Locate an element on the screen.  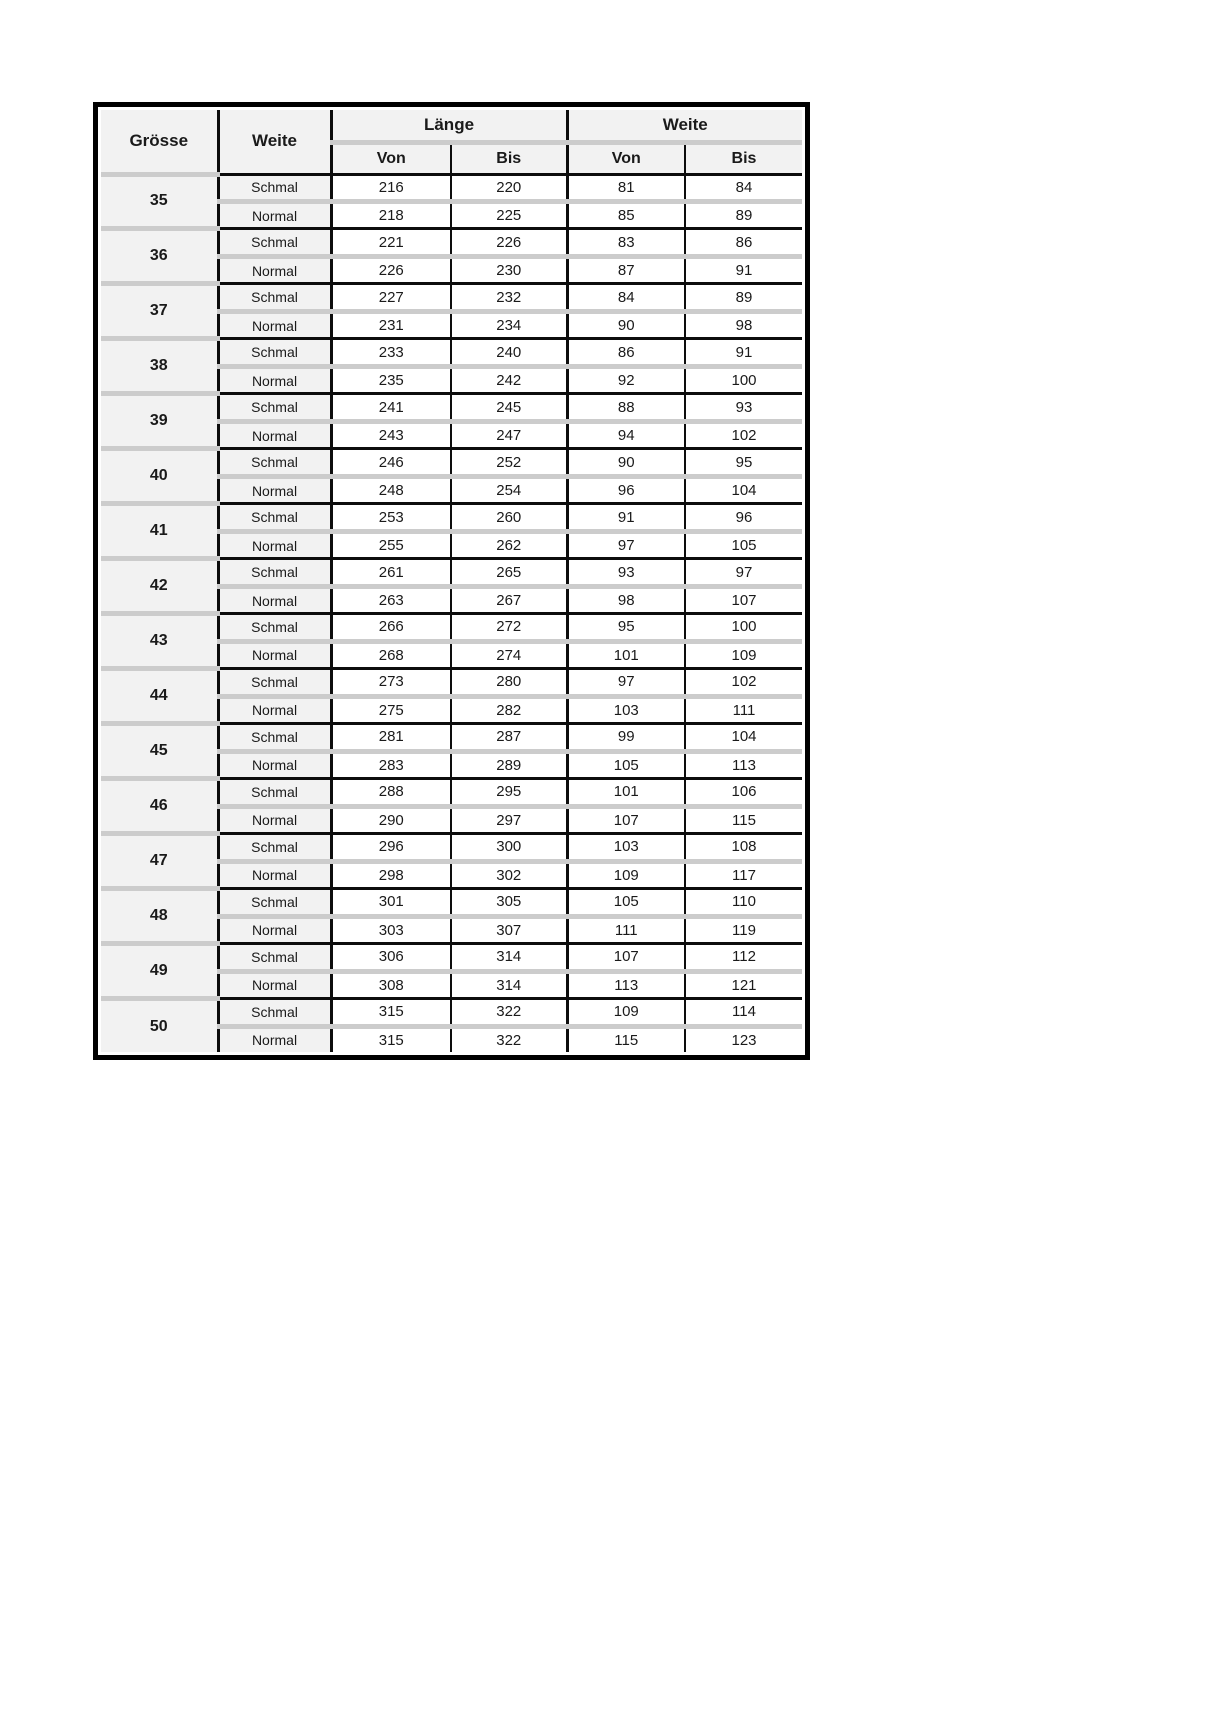
cell-laenge-von: 227 is located at coordinates (391, 298).